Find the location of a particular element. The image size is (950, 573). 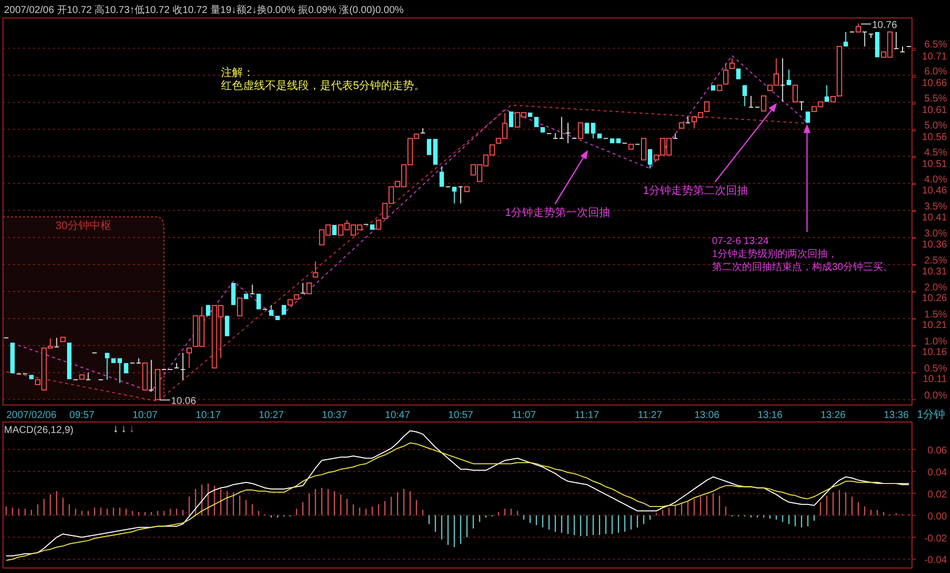

y-tick-label: 0.02 is located at coordinates (938, 494).